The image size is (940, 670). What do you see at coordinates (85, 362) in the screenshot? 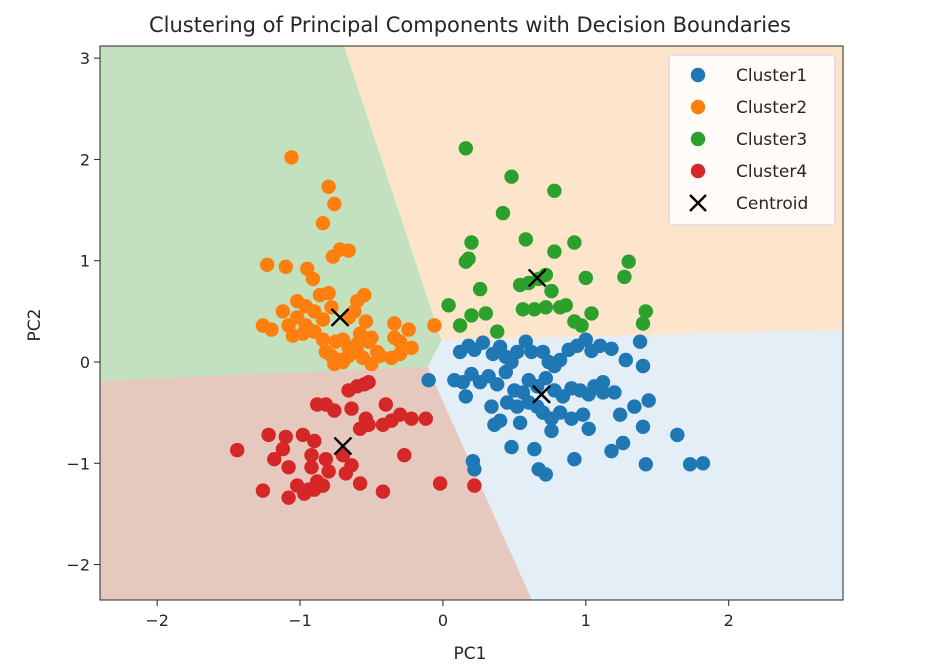
I see `y-tick-label-2: 0` at bounding box center [85, 362].